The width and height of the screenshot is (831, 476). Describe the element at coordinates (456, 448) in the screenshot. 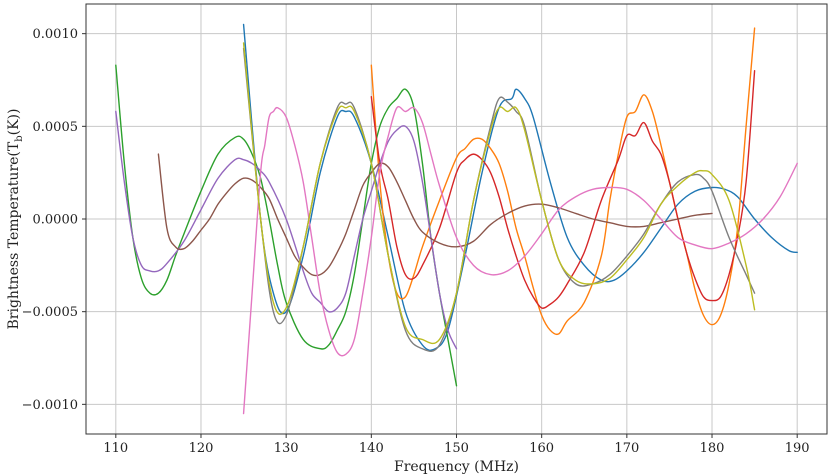

I see `x-tick-label: 150` at that location.